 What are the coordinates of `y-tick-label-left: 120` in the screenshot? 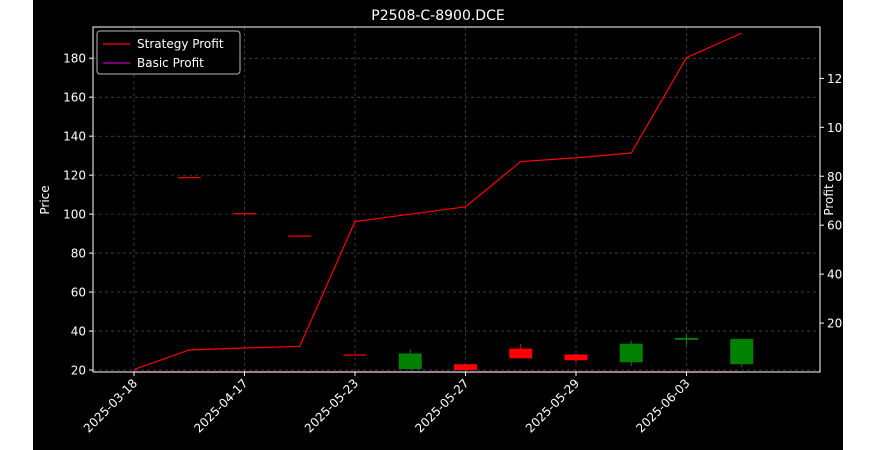 It's located at (74, 176).